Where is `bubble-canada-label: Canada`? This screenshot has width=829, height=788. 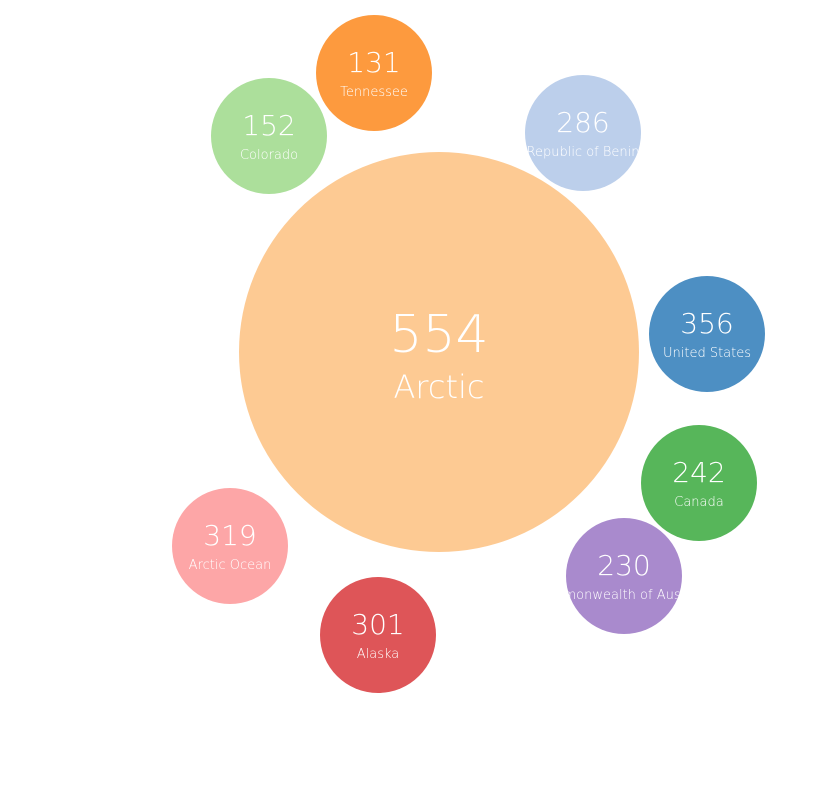
bubble-canada-label: Canada is located at coordinates (698, 502).